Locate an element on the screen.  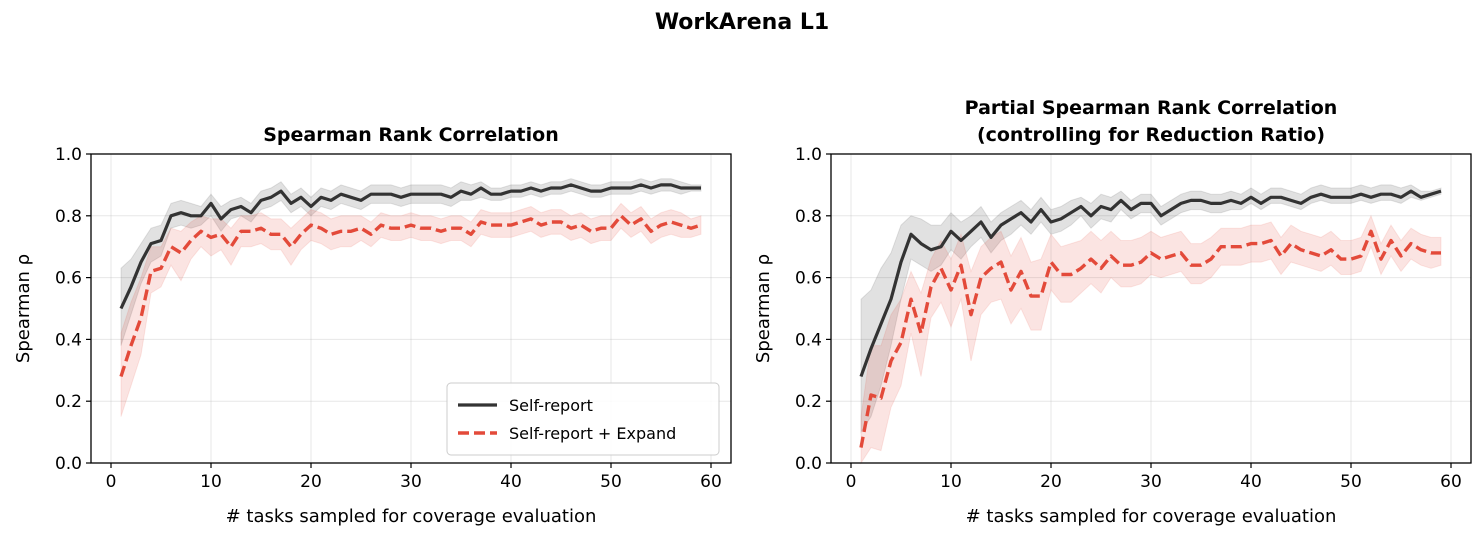
x-tick-label: 60 is located at coordinates (711, 482).